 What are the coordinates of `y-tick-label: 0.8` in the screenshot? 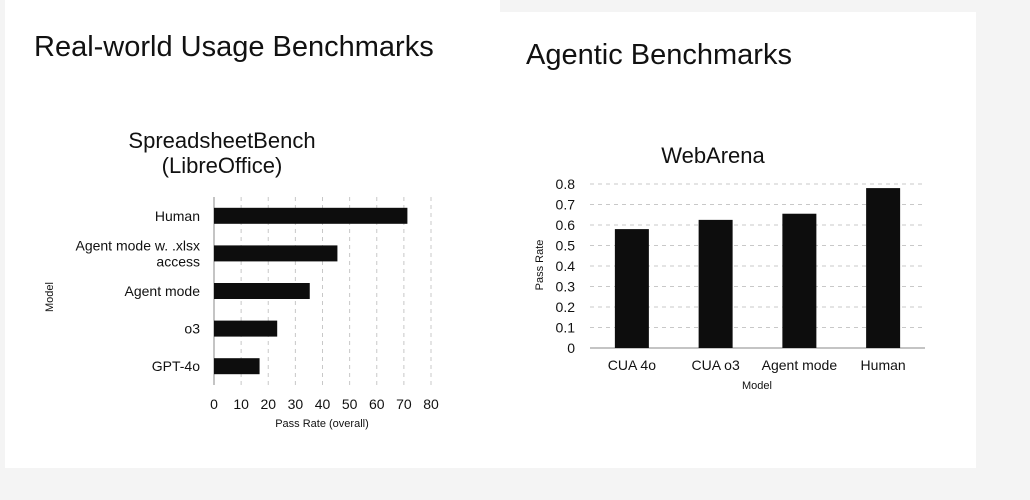 It's located at (566, 184).